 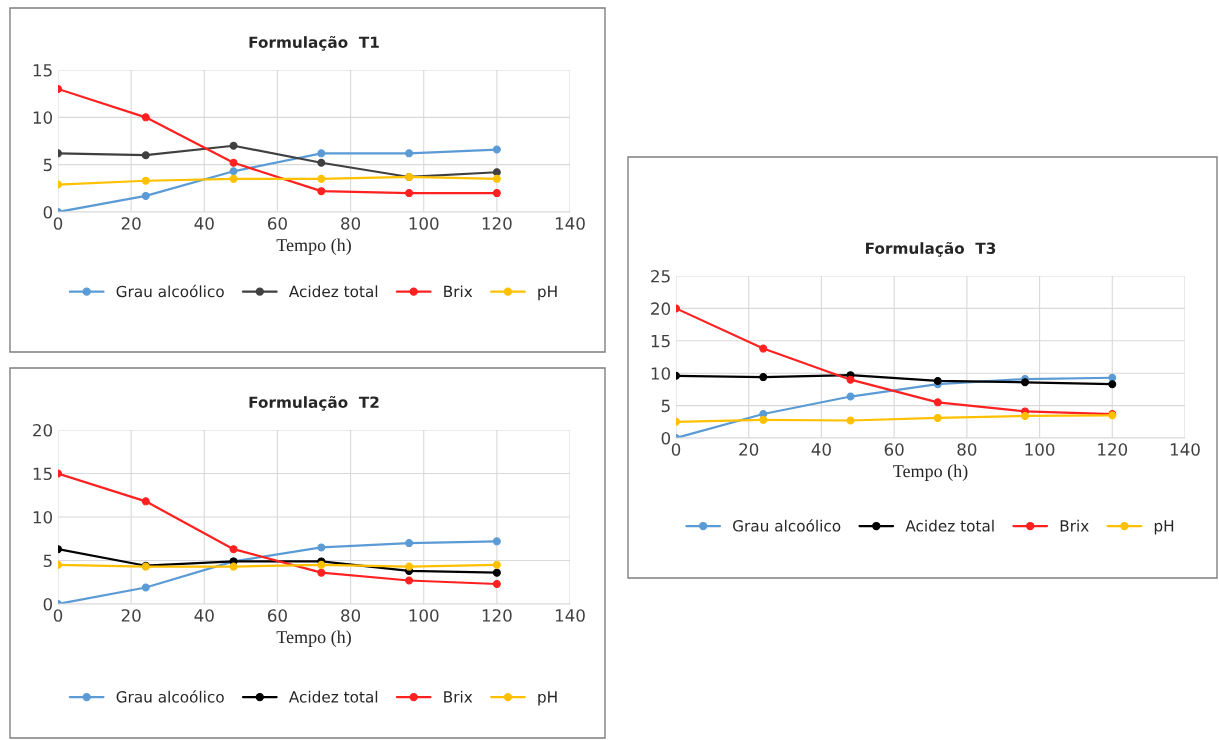 I want to click on chart-title: Formulação T1, so click(x=314, y=43).